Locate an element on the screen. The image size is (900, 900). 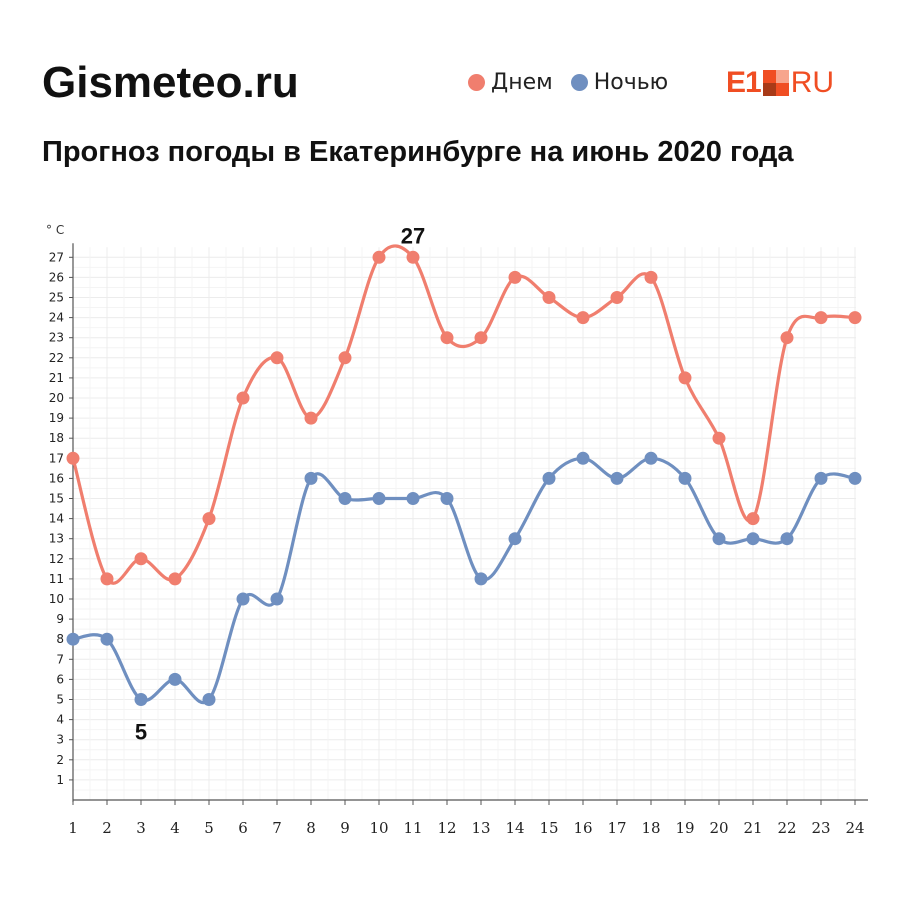
legend-night-marker is located at coordinates (579, 82).